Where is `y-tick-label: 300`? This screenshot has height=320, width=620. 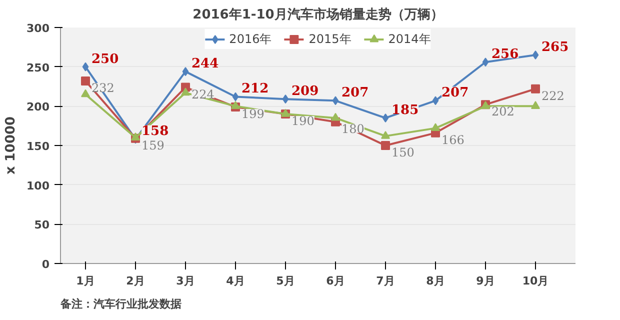
y-tick-label: 300 is located at coordinates (38, 28).